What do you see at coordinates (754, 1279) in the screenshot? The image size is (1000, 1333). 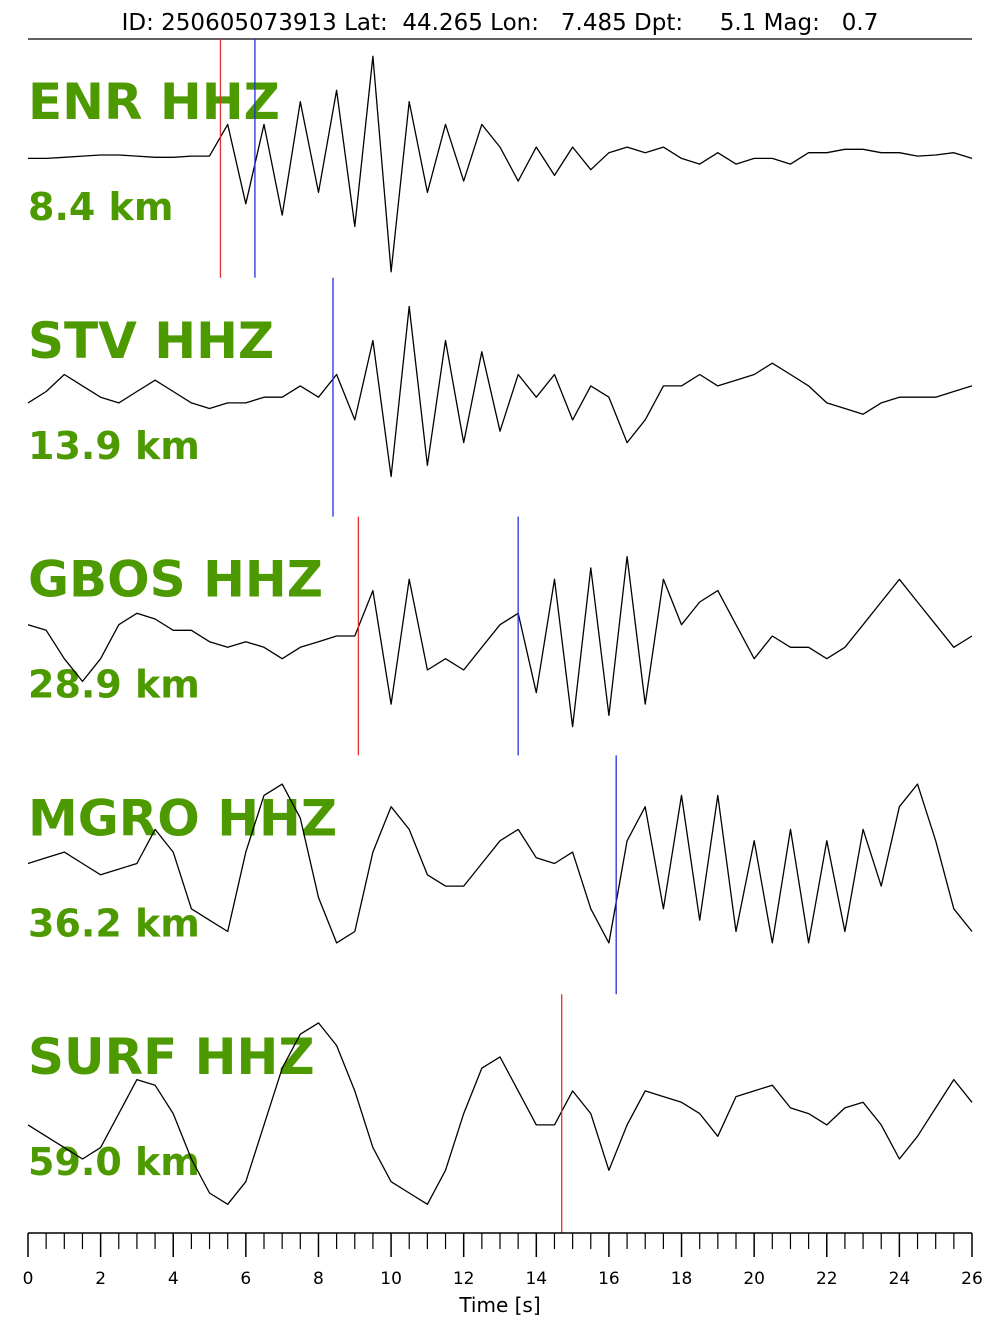 I see `x-tick-label: 20` at bounding box center [754, 1279].